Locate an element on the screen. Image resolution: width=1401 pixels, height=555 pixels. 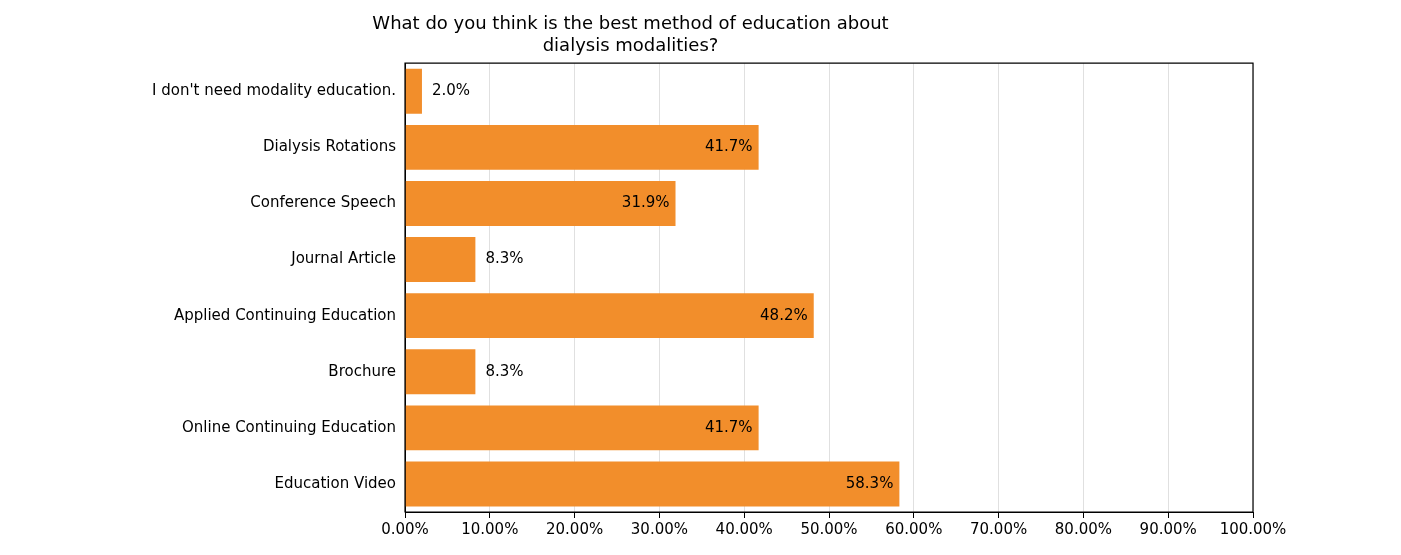
x-tick-label: 20.00% is located at coordinates (575, 528).